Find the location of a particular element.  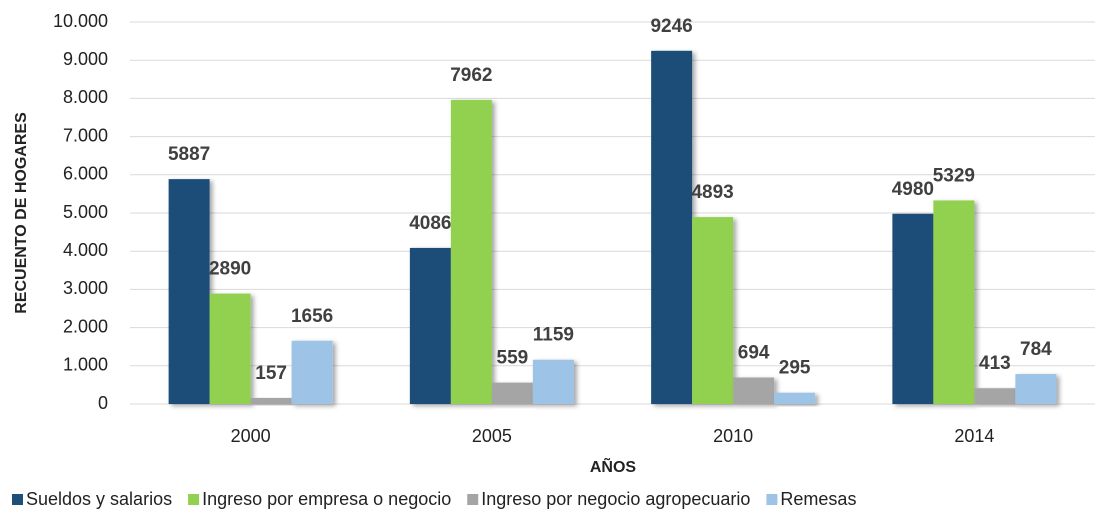

legend-label: Sueldos y salarios is located at coordinates (99, 499).